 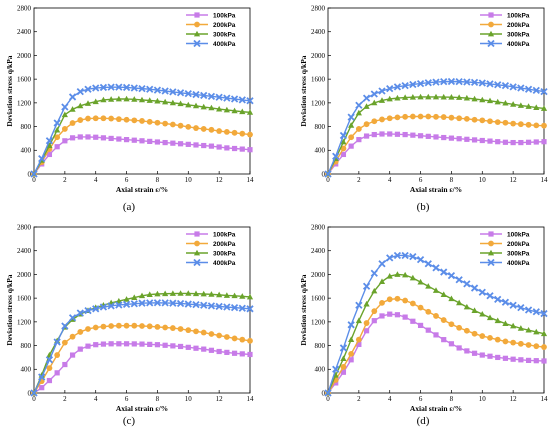 What do you see at coordinates (324, 393) in the screenshot?
I see `y-tick-label: 0` at bounding box center [324, 393].